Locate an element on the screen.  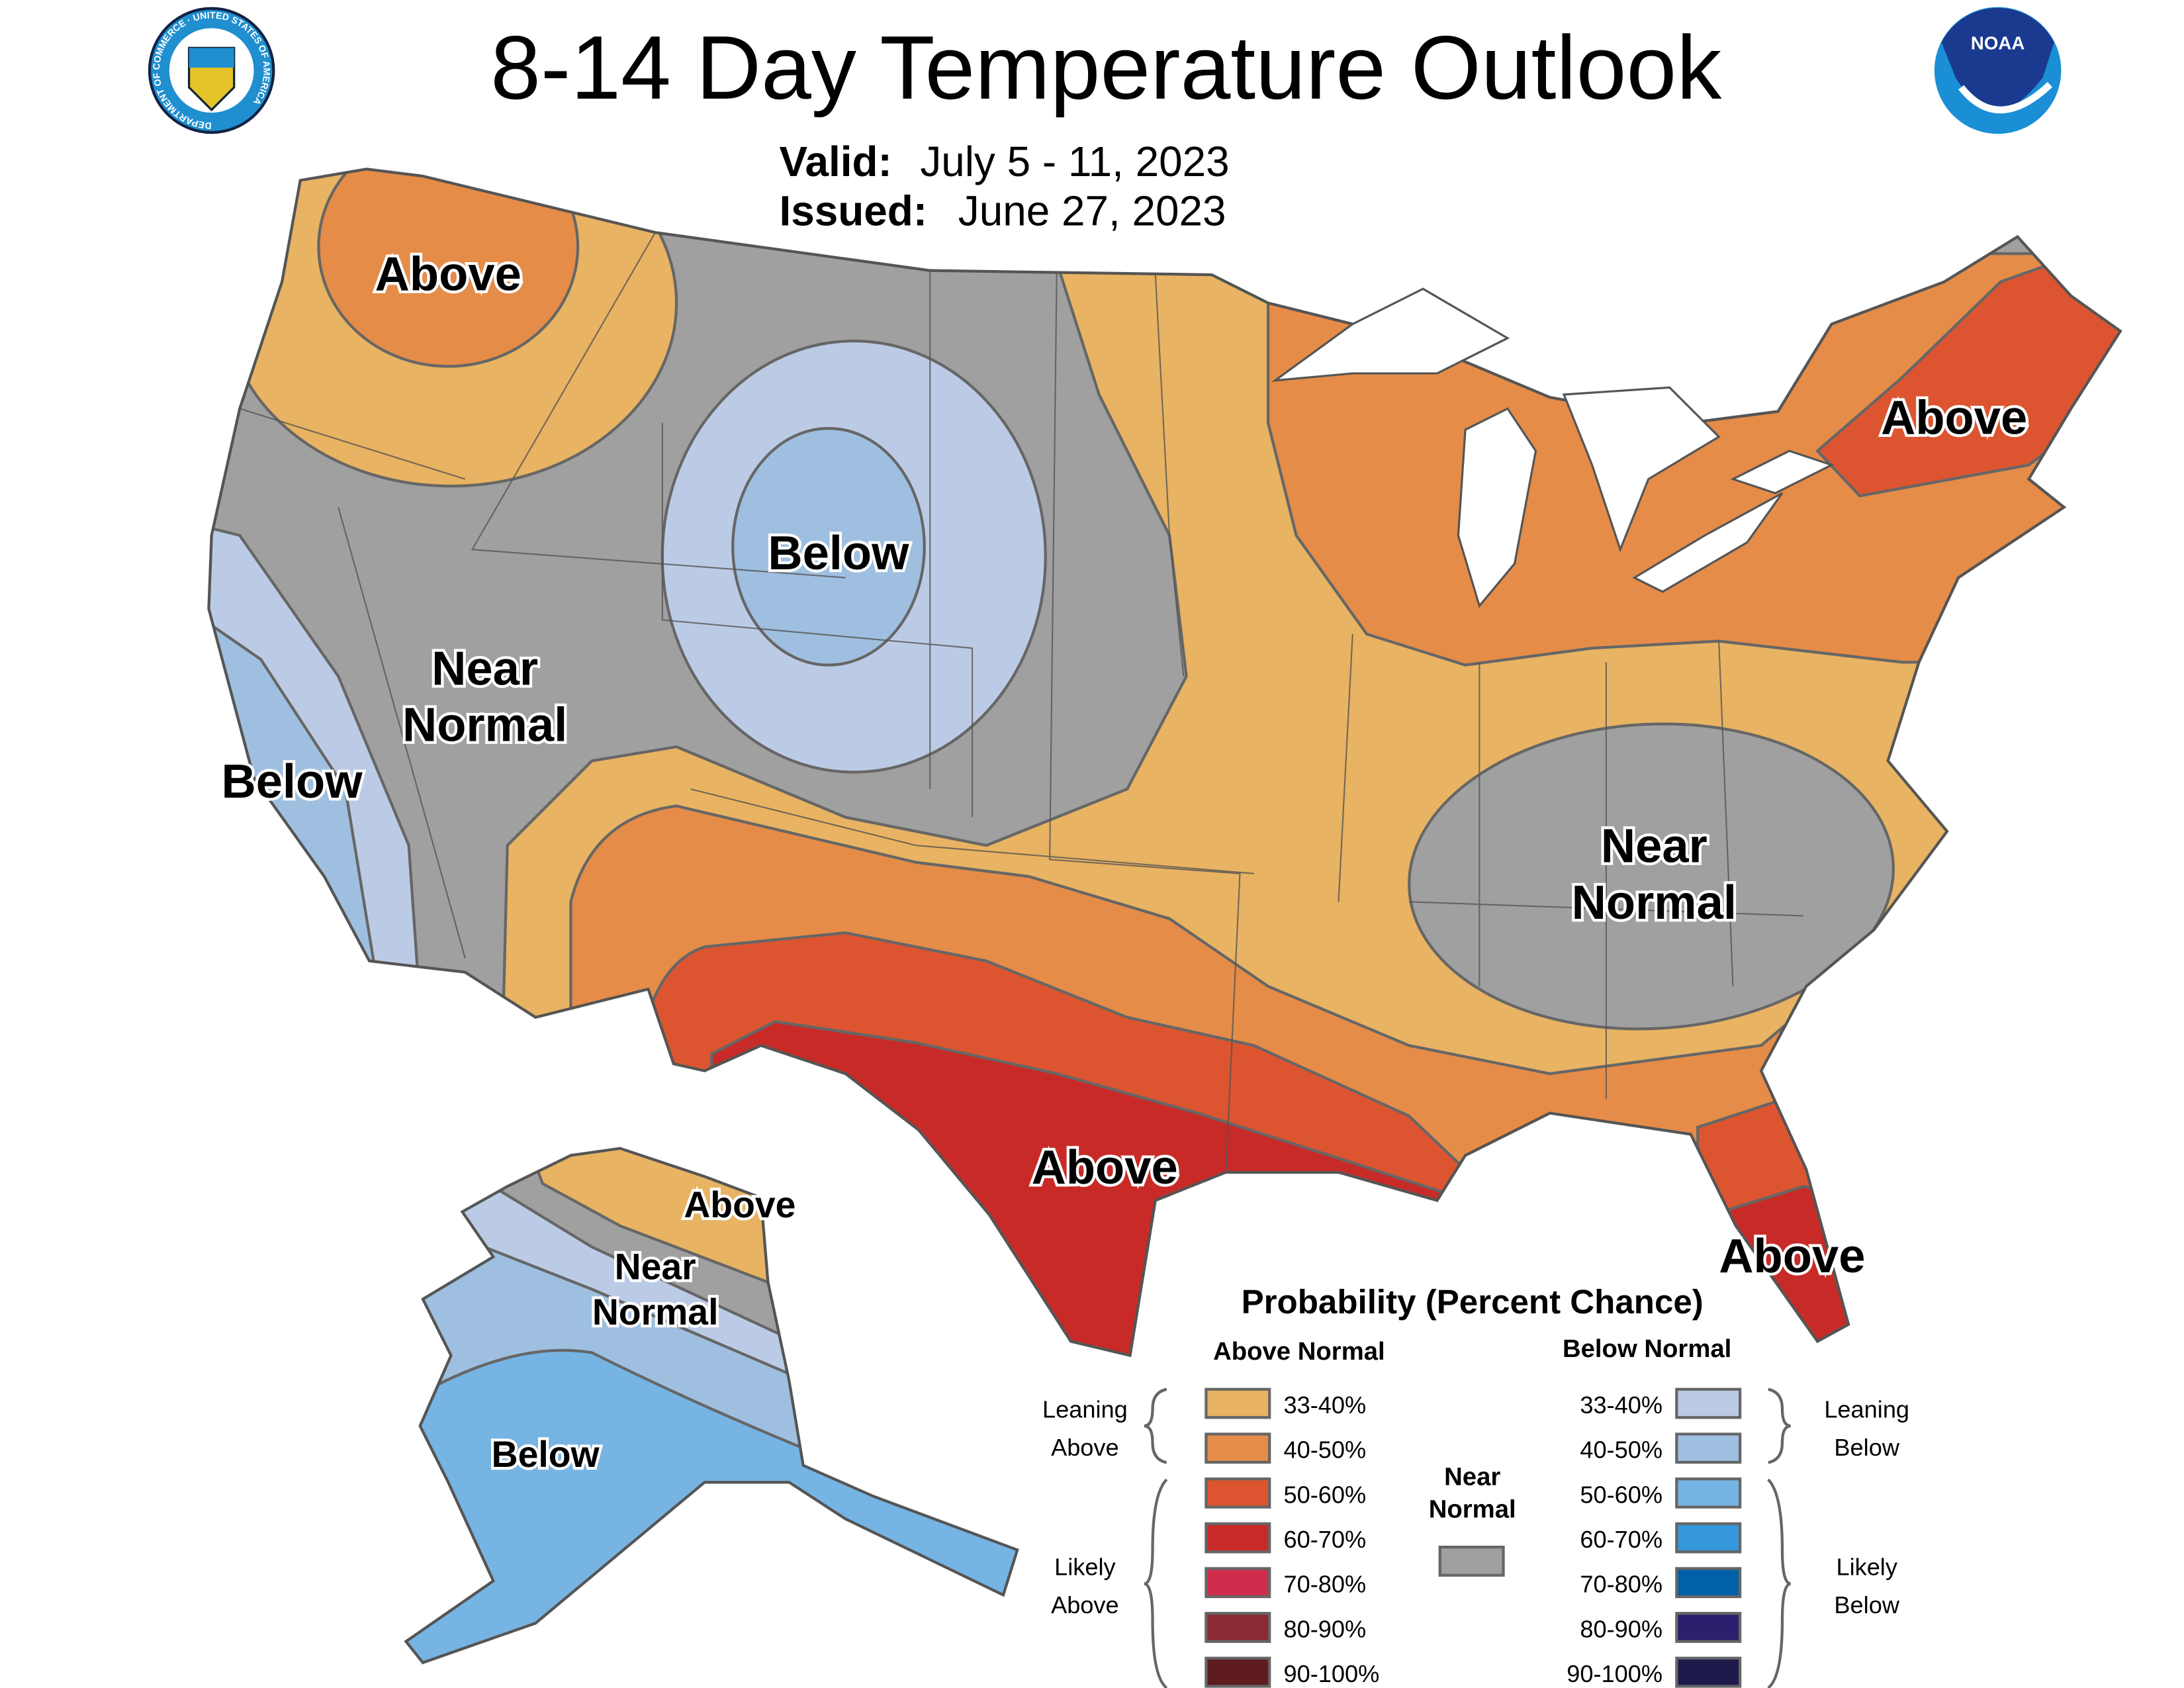
legend-near-normal-swatch is located at coordinates (1471, 1561).